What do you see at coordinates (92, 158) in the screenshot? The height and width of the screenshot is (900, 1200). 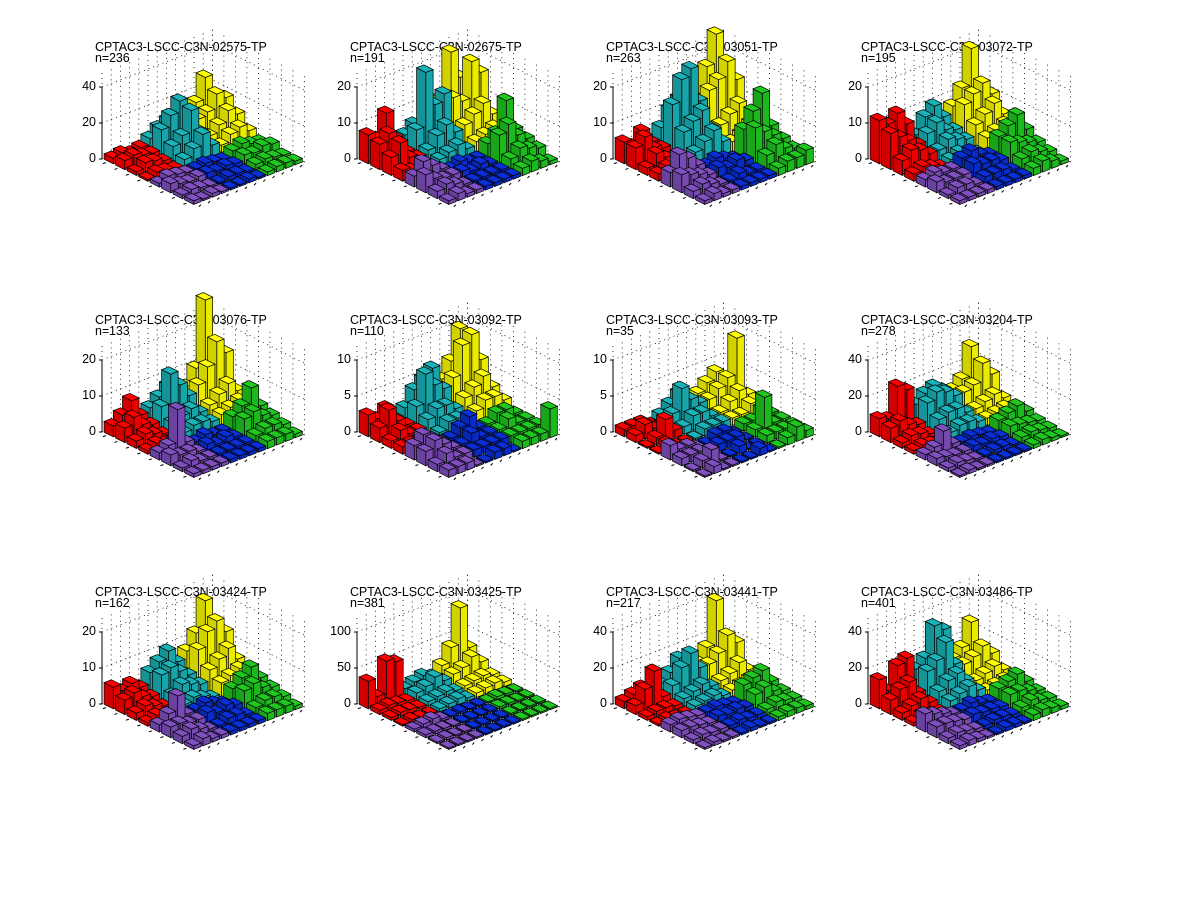 I see `z-tick-label: 0` at bounding box center [92, 158].